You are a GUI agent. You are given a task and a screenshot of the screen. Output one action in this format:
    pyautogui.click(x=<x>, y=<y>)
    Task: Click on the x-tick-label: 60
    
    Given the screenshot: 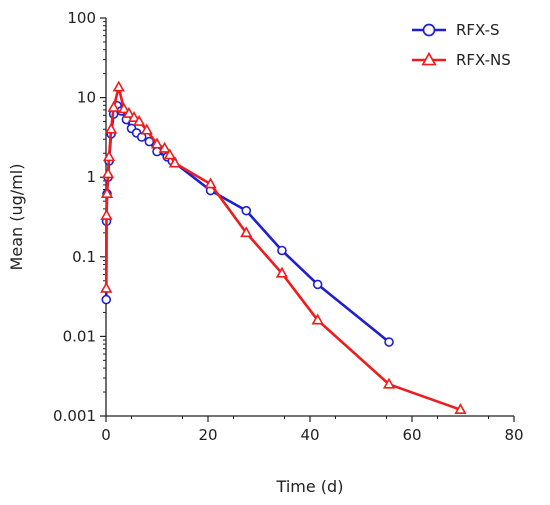 What is the action you would take?
    pyautogui.click(x=411, y=435)
    